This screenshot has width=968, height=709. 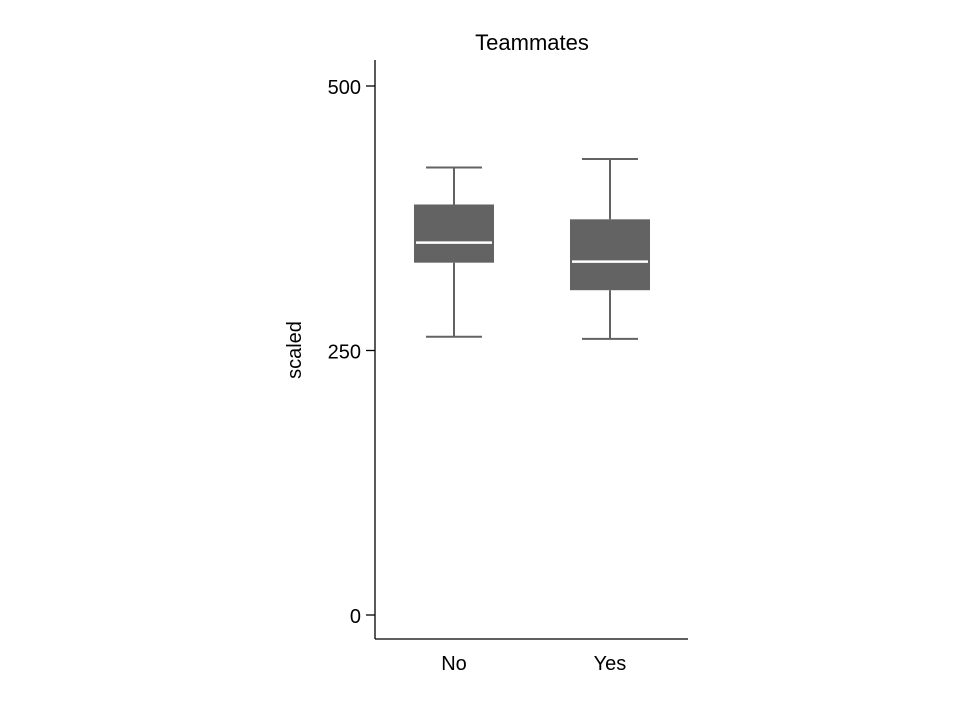 What do you see at coordinates (344, 353) in the screenshot?
I see `y-tick-label-250: 250` at bounding box center [344, 353].